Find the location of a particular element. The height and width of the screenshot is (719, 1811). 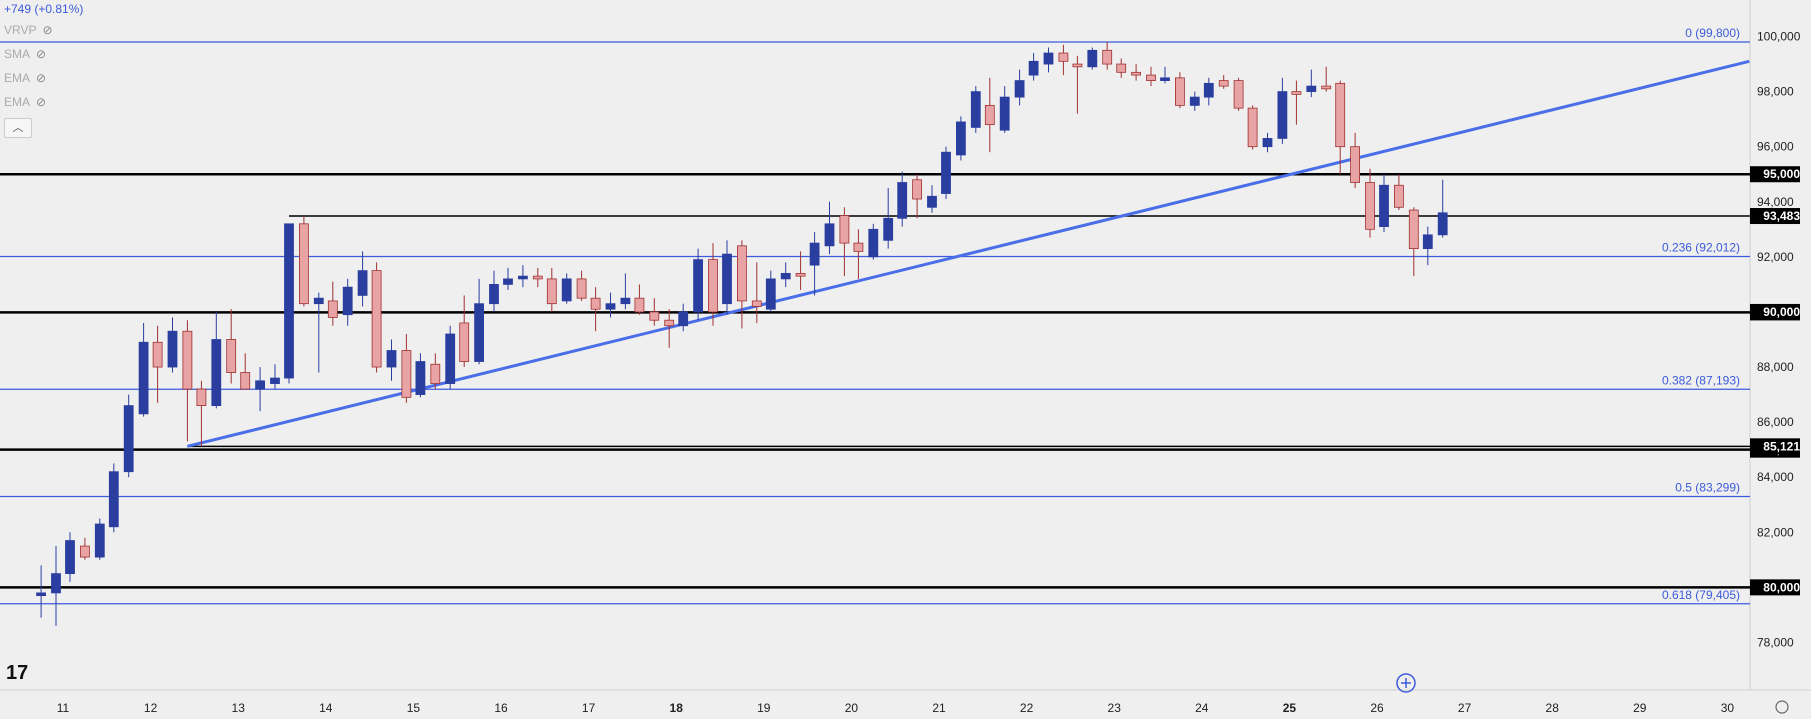

x-tick-label: 30 is located at coordinates (1728, 708).